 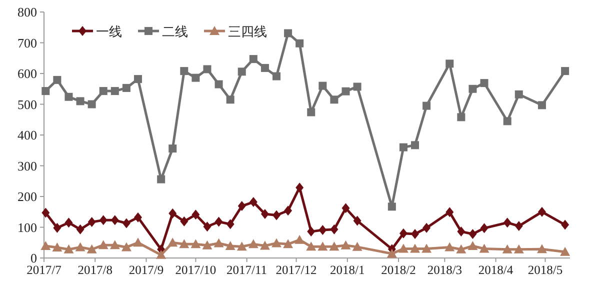 What do you see at coordinates (27, 12) in the screenshot?
I see `y-tick-label: 800` at bounding box center [27, 12].